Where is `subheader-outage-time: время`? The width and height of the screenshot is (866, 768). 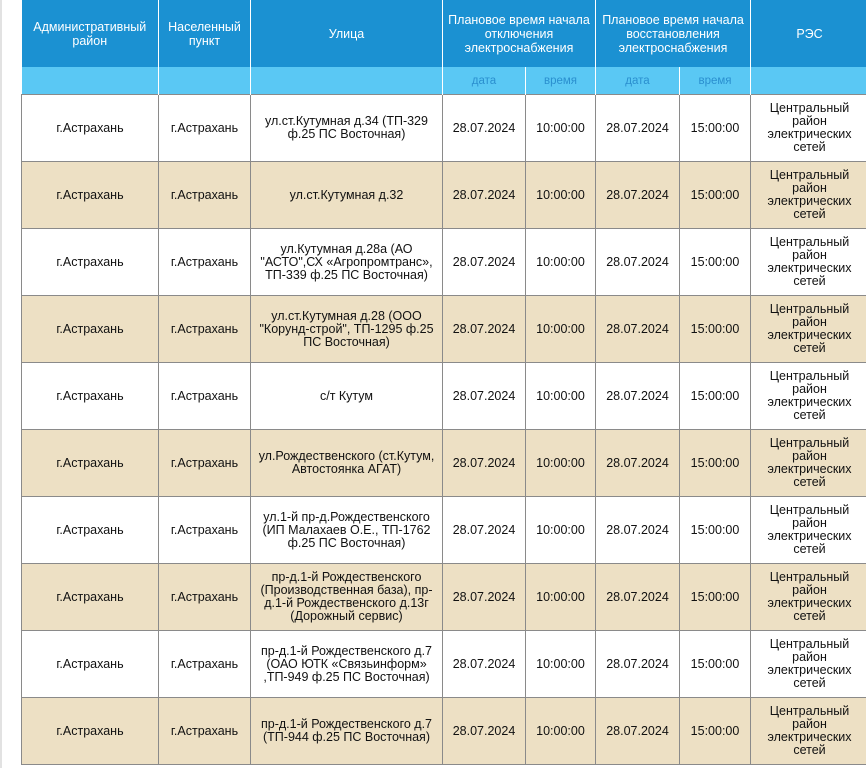
subheader-outage-time: время is located at coordinates (560, 81).